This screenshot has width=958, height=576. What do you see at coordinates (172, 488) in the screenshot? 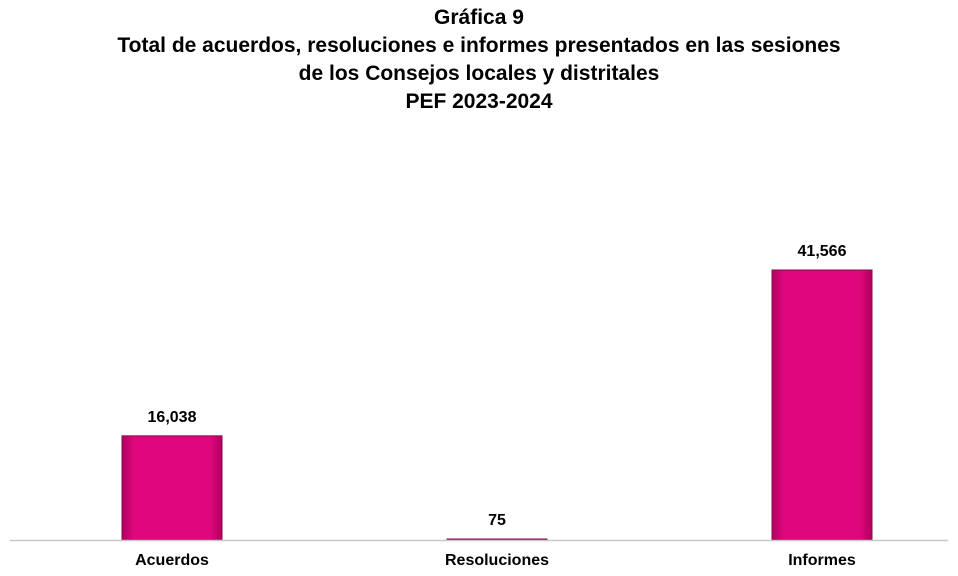
I see `bar-acuerdos` at bounding box center [172, 488].